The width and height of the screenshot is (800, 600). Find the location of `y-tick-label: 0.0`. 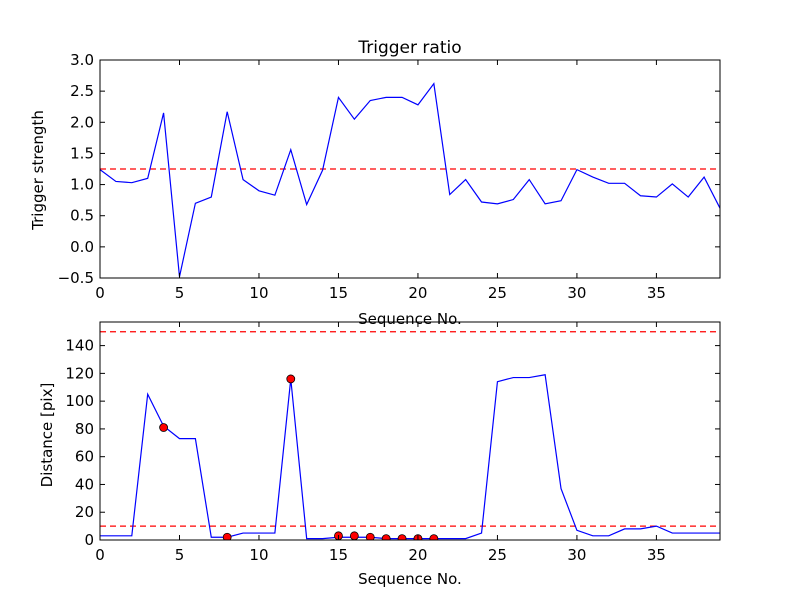

y-tick-label: 0.0 is located at coordinates (82, 247).